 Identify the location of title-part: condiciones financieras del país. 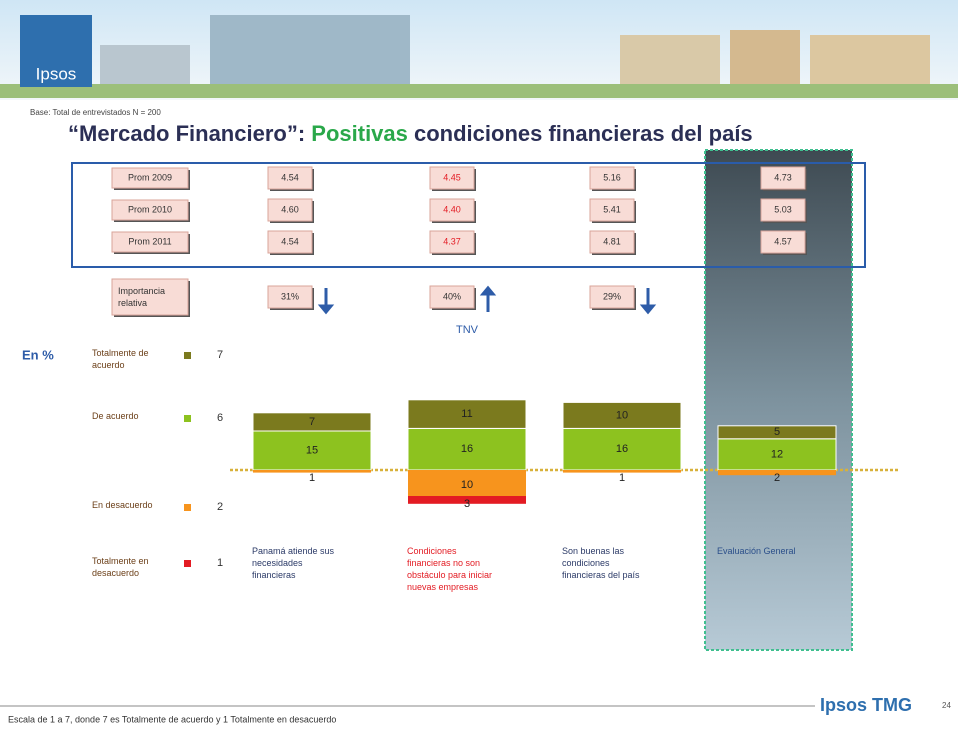
(580, 133).